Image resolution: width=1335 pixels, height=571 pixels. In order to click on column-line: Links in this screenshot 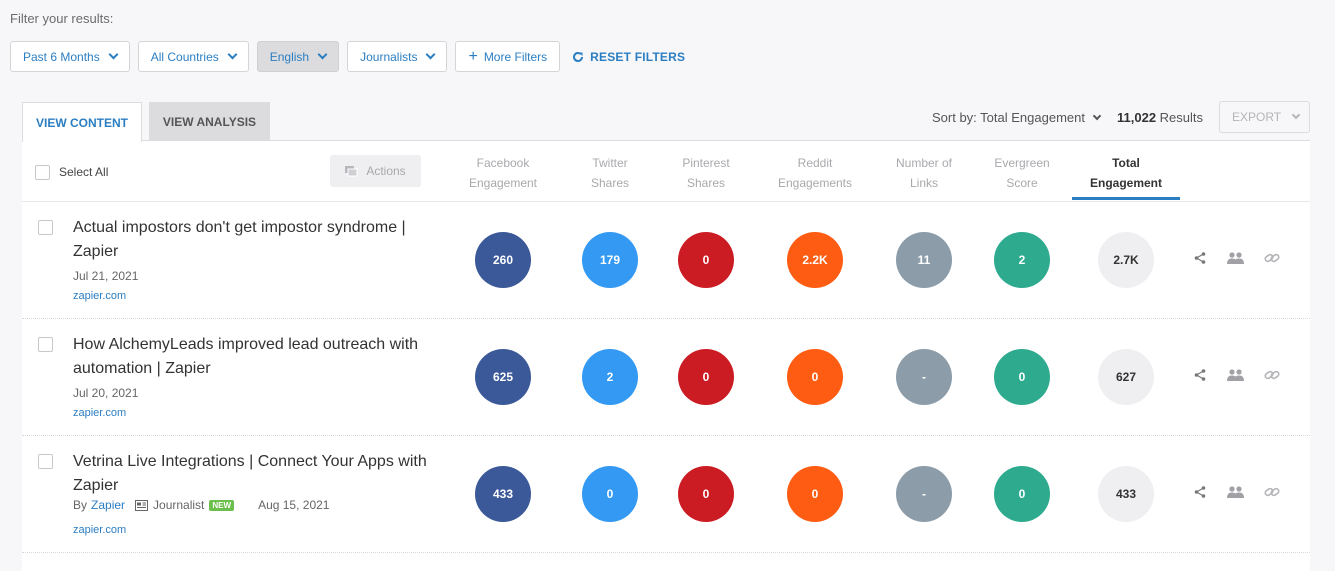, I will do `click(923, 183)`.